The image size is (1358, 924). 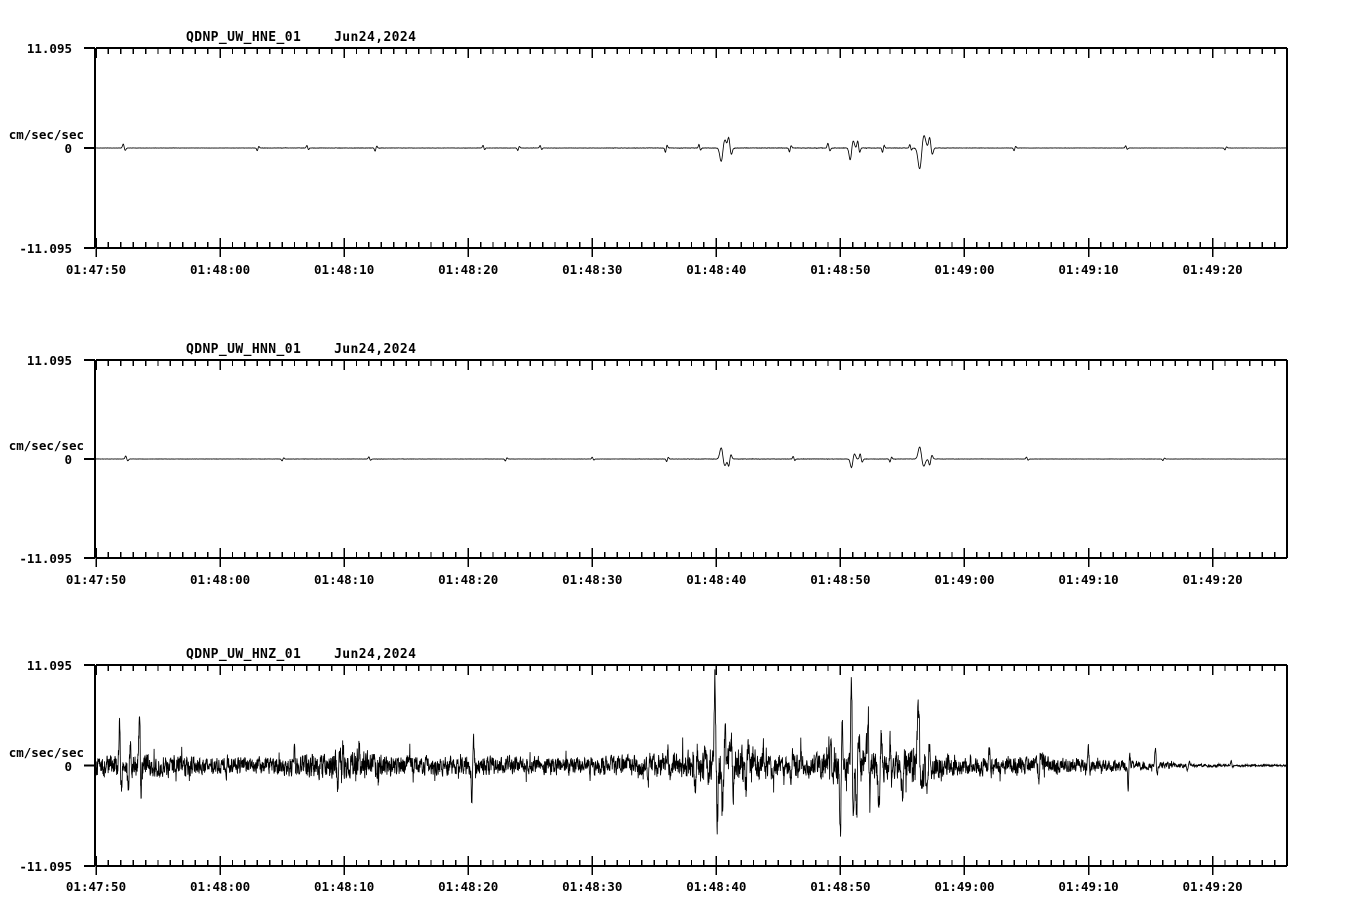 I want to click on panel-title: QDNP_UW_HNZ_01 Jun24,2024, so click(x=301, y=654).